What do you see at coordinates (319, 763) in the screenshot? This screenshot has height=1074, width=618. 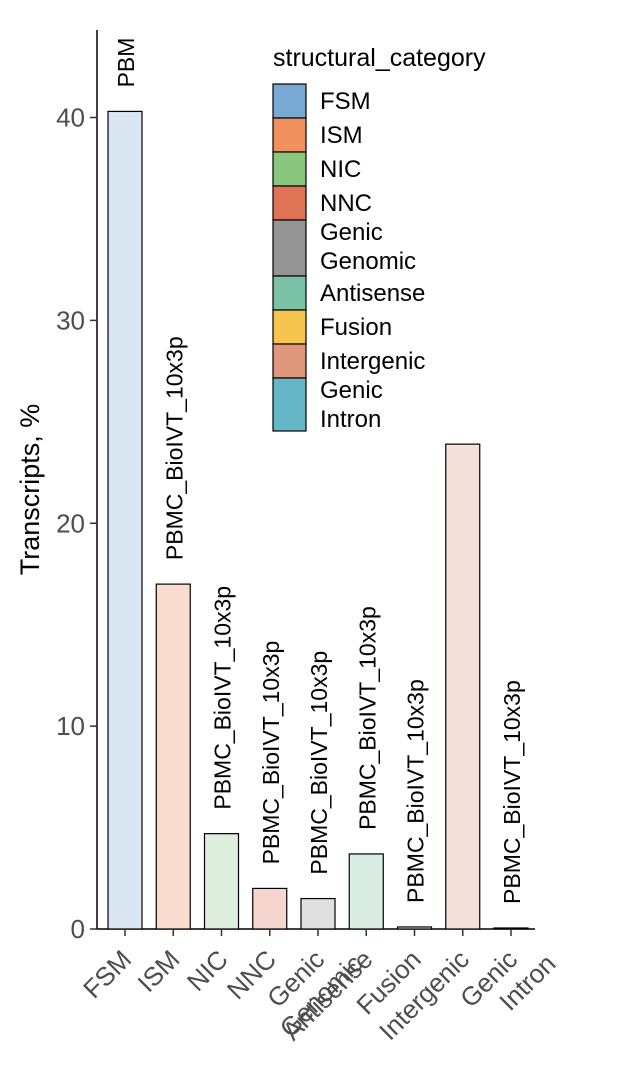 I see `bar-label-genic-genomic: PBMC_BioIVT_10x3p` at bounding box center [319, 763].